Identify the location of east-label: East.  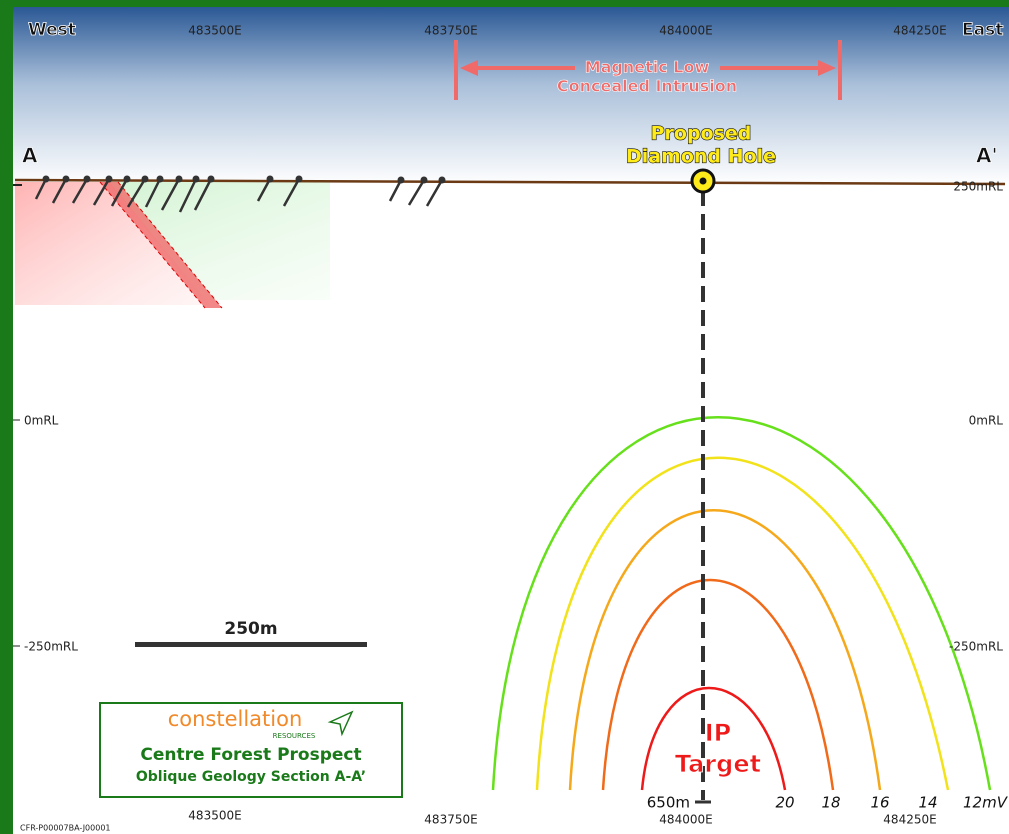
(982, 30).